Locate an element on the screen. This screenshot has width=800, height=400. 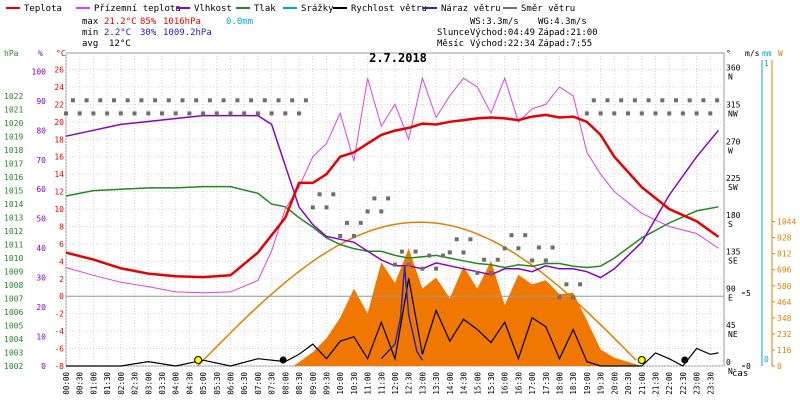
stat-avg-label: avg is located at coordinates (90, 44).